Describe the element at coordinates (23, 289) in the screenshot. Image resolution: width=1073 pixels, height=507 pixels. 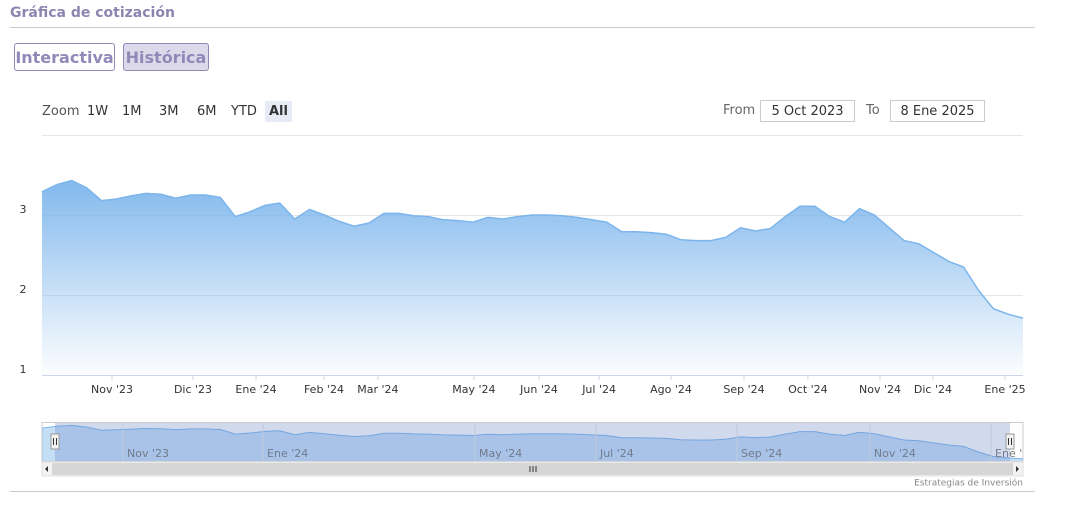
I see `y-tick-label: 2` at that location.